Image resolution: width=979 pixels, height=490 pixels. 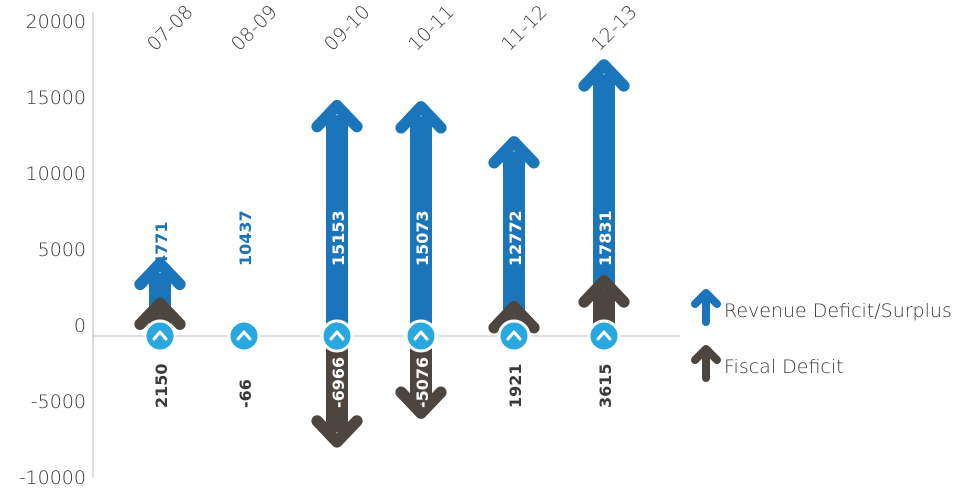 I want to click on x-category-label: 12-13, so click(x=614, y=28).